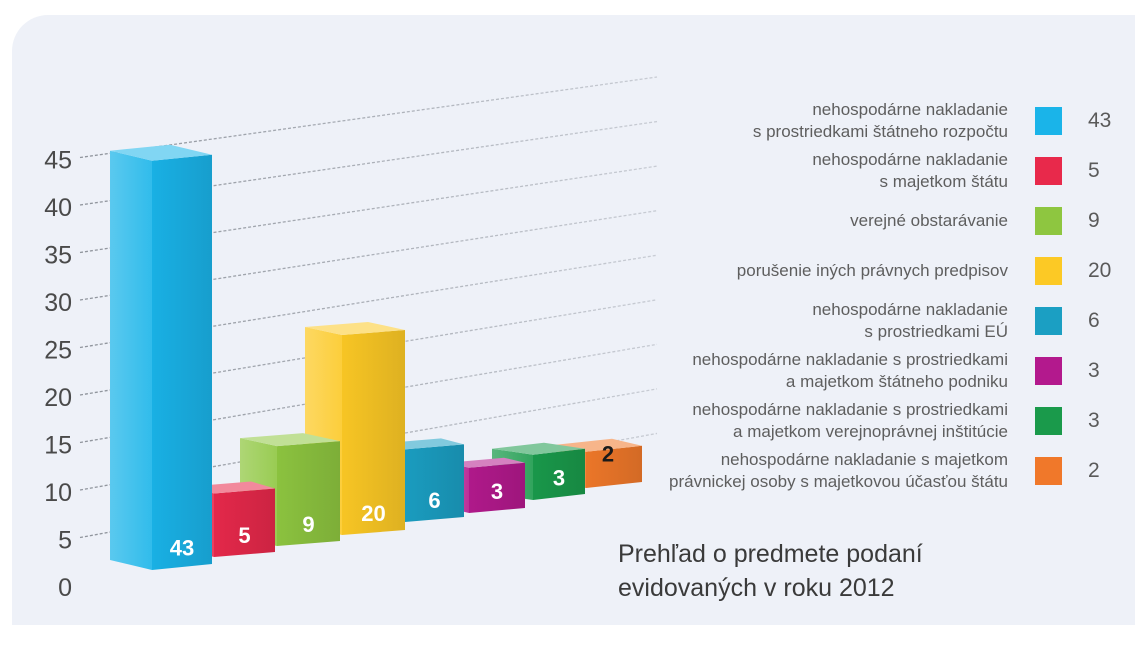 This screenshot has width=1135, height=650. Describe the element at coordinates (373, 513) in the screenshot. I see `bar-value-label: 20` at that location.